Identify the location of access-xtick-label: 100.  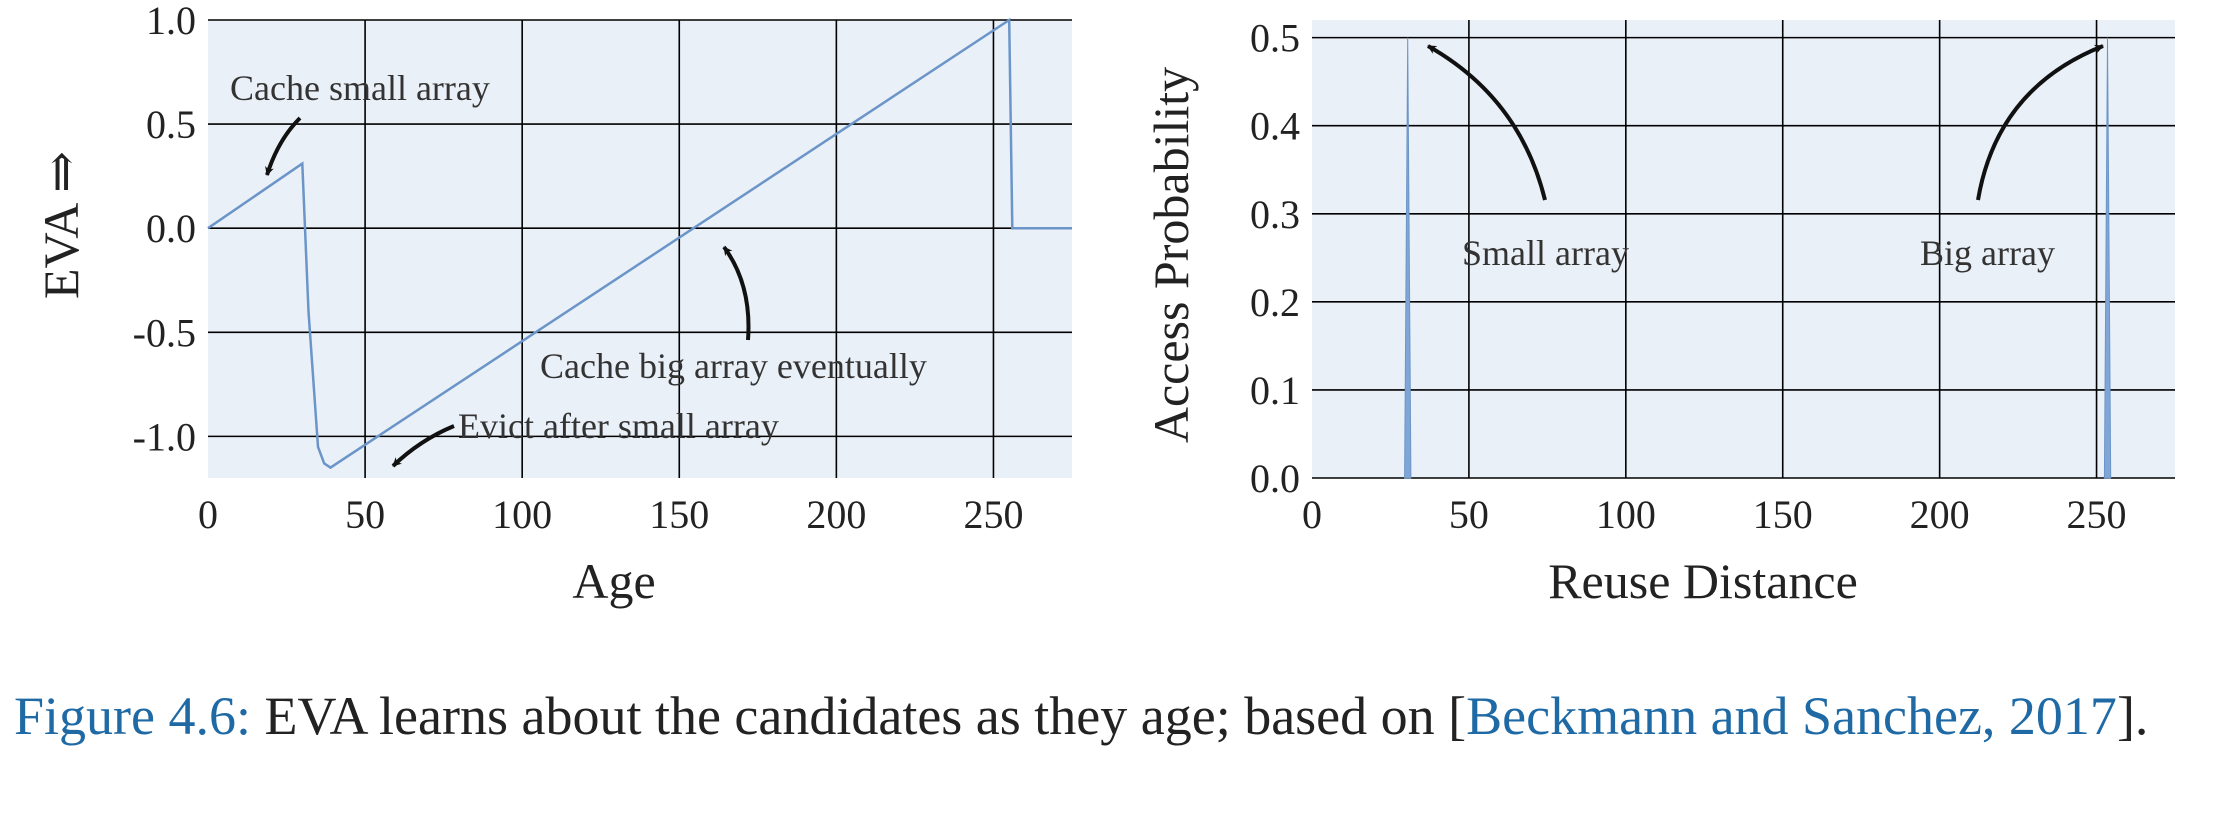
(1626, 514).